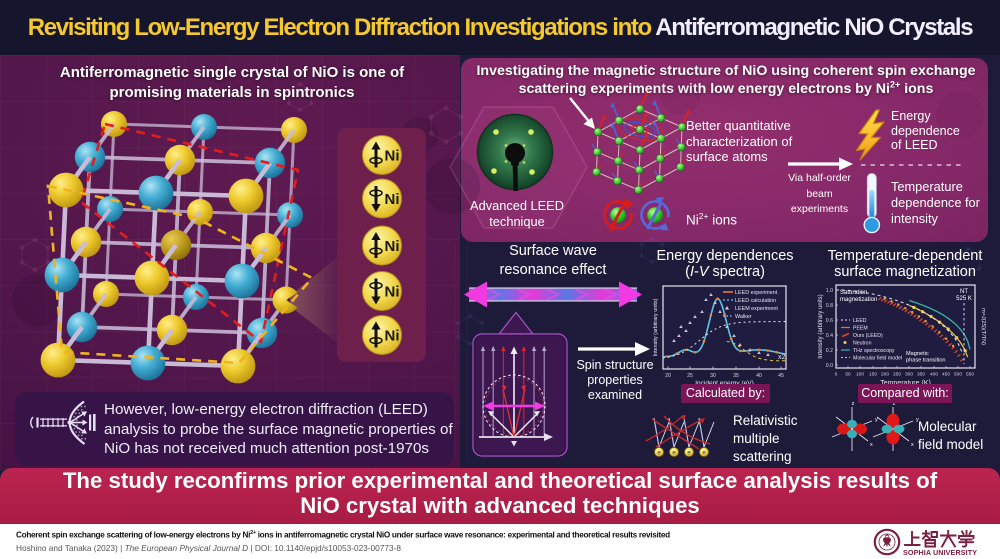 The image size is (1000, 559). I want to click on svg-text: 450, so click(946, 375).